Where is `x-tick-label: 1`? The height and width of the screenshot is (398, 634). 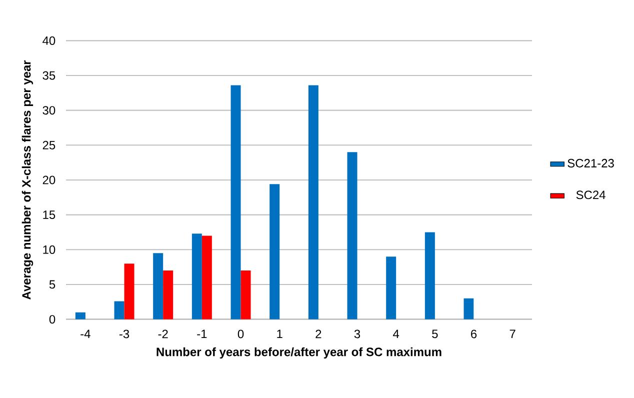
x-tick-label: 1 is located at coordinates (279, 334).